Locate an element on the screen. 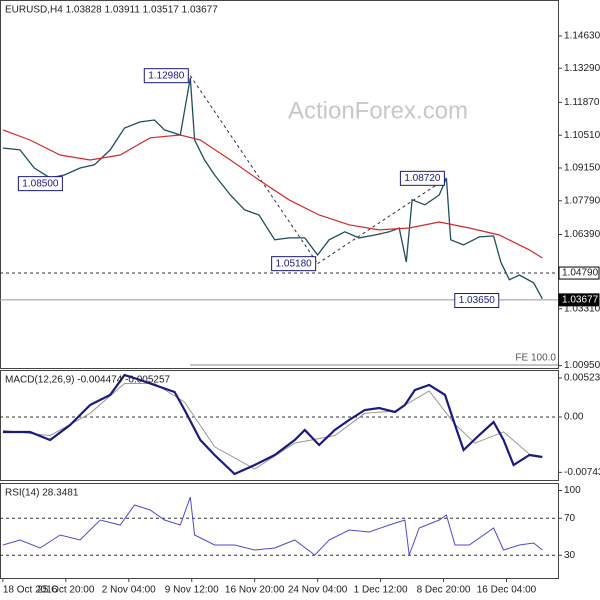 The height and width of the screenshot is (600, 600). y-tick-label: -0.007433 is located at coordinates (582, 472).